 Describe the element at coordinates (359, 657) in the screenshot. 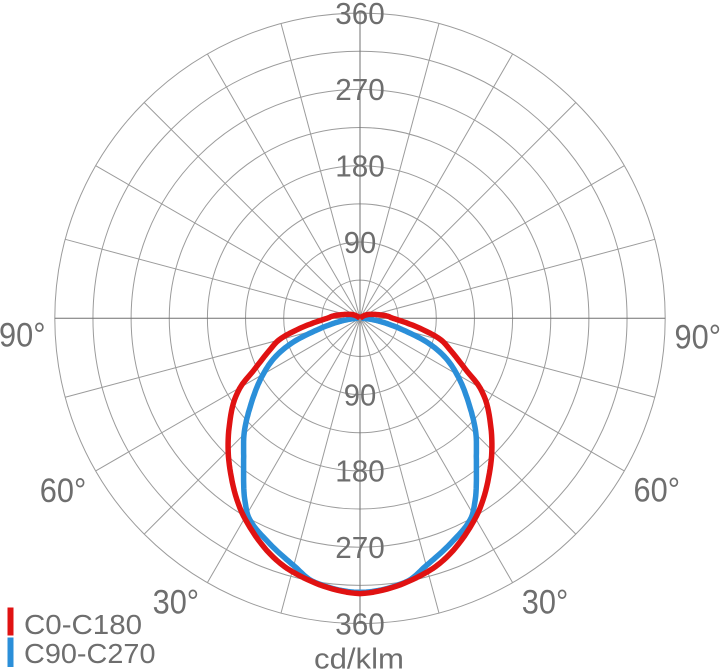

I see `svg-text: cd/klm` at that location.